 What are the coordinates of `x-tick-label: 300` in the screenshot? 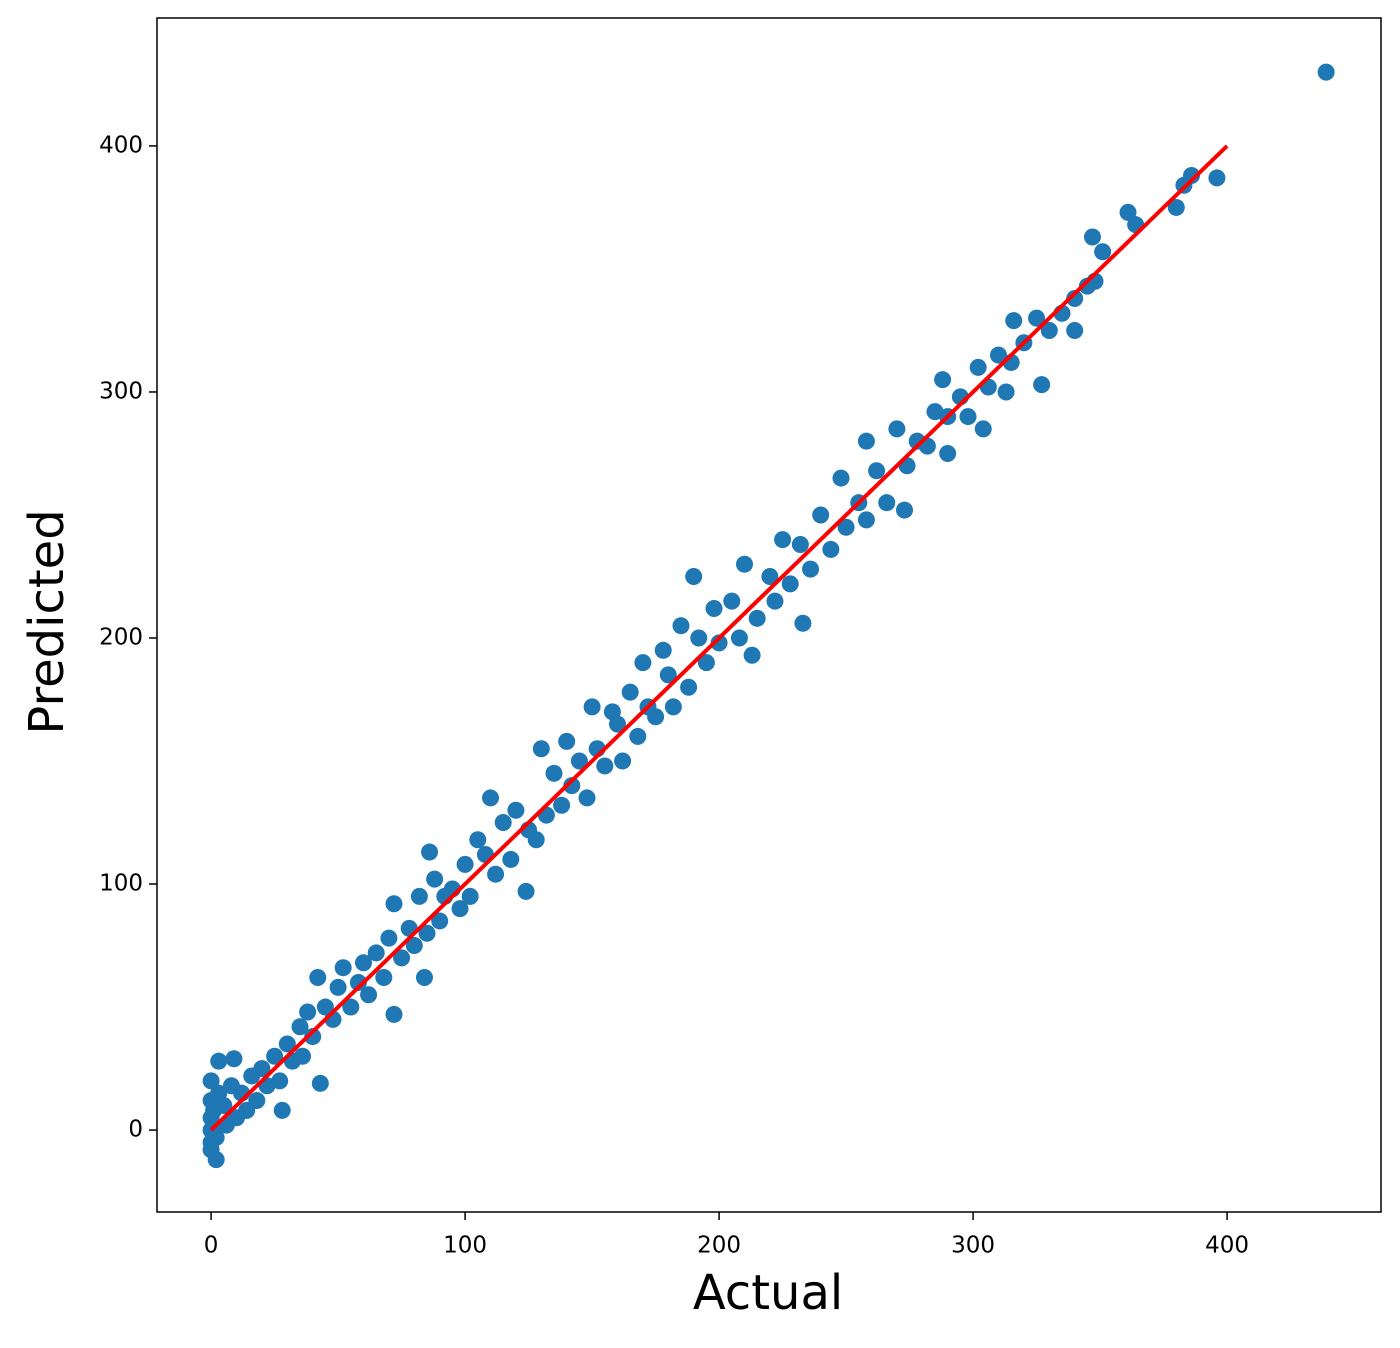 It's located at (973, 1246).